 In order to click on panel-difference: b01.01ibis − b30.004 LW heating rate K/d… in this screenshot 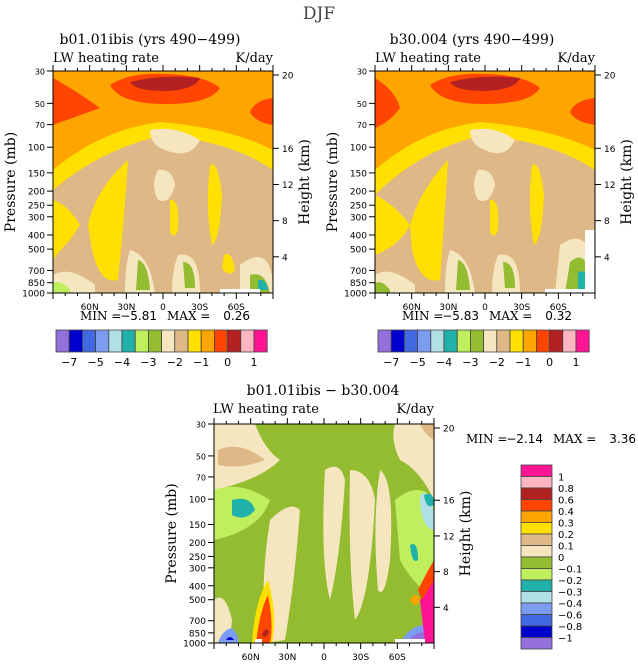, I will do `click(324, 513)`.